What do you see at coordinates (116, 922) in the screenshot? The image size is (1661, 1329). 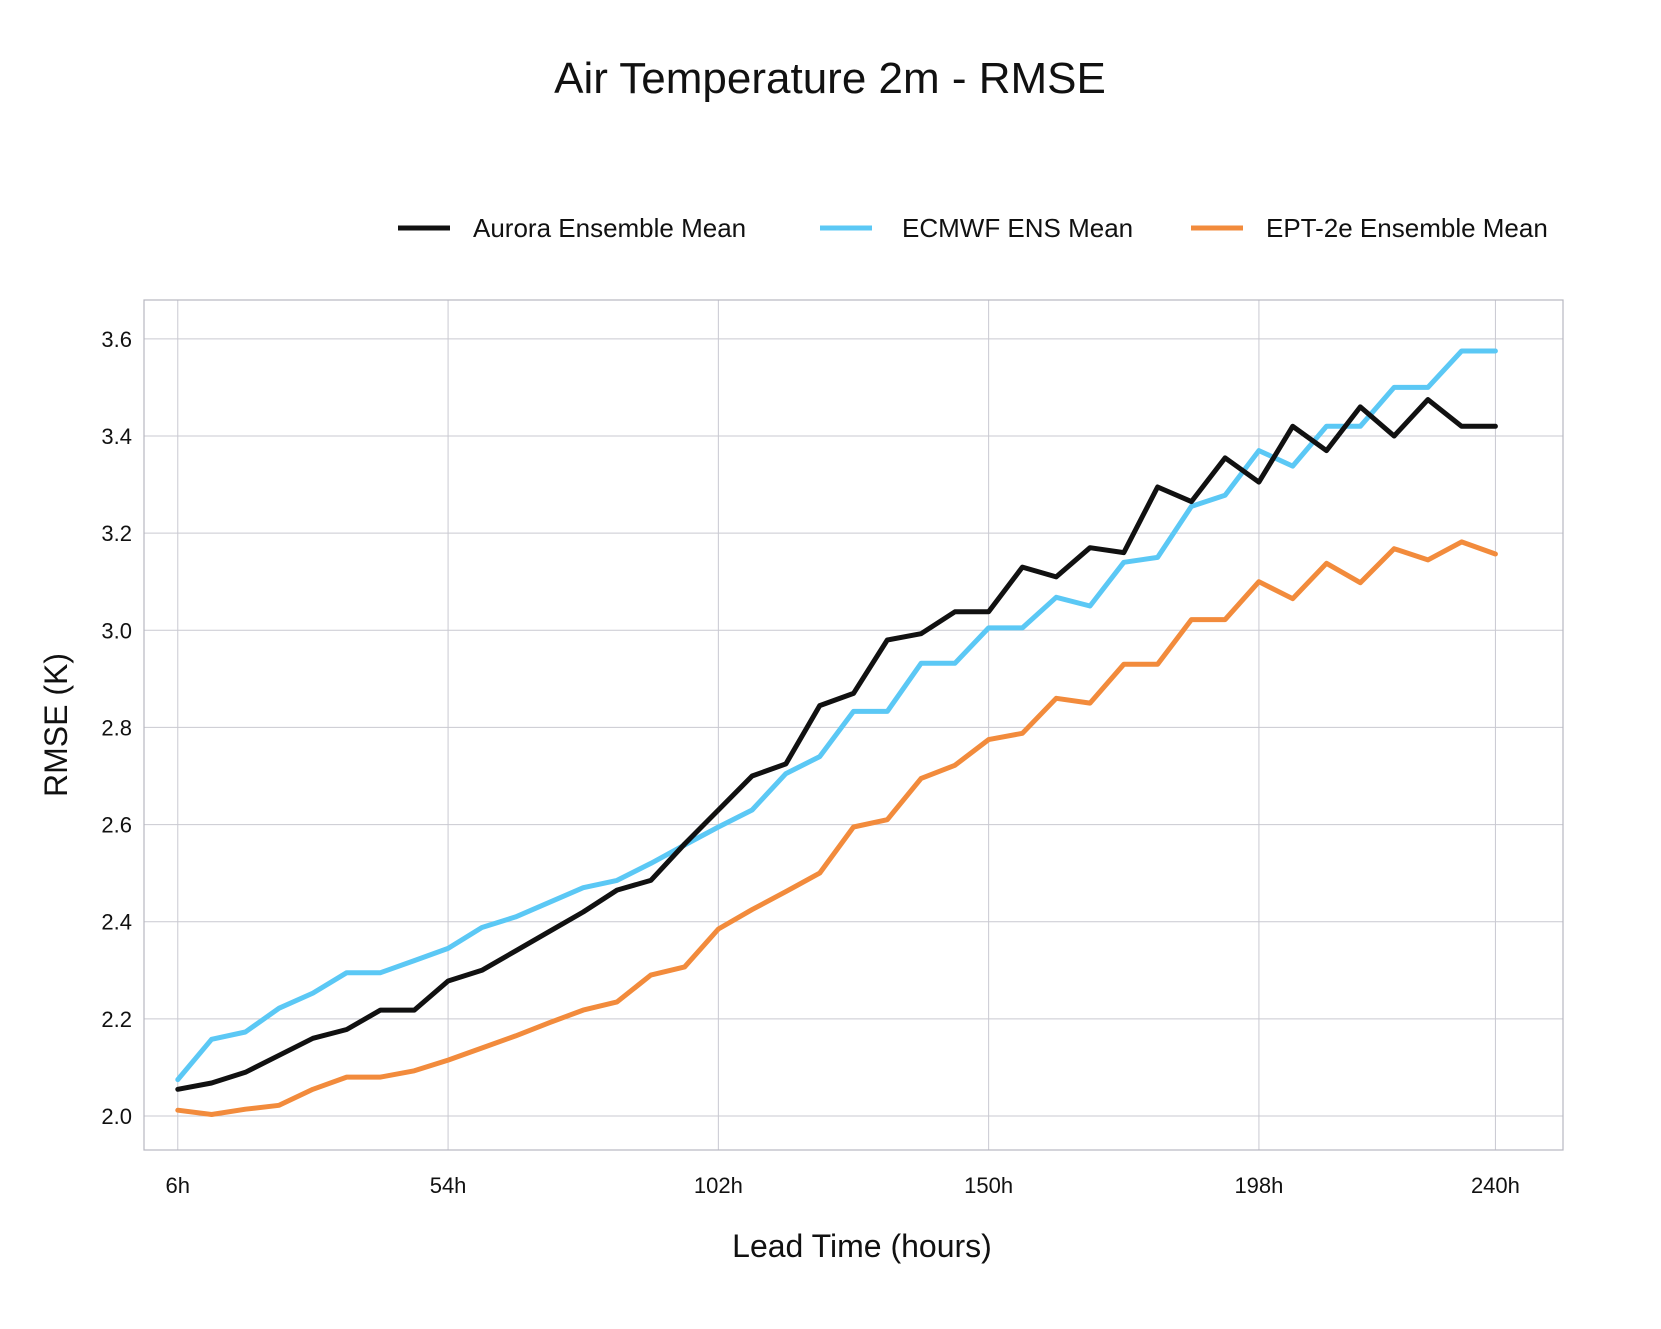 I see `y-tick-label: 2.4` at bounding box center [116, 922].